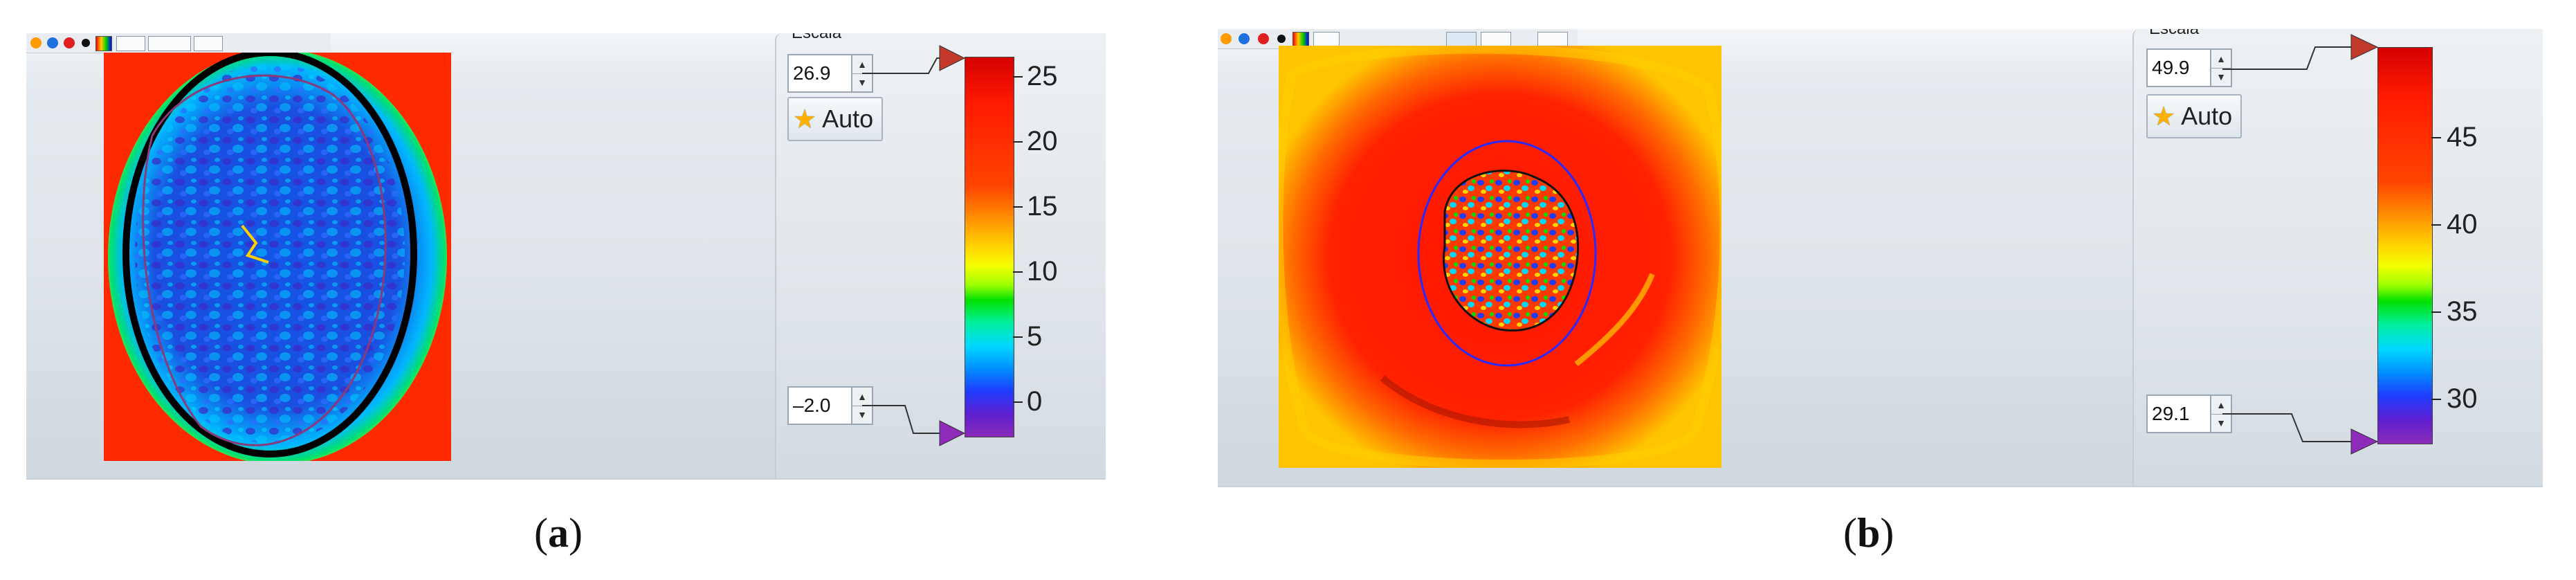  I want to click on tick-label: 5, so click(1035, 336).